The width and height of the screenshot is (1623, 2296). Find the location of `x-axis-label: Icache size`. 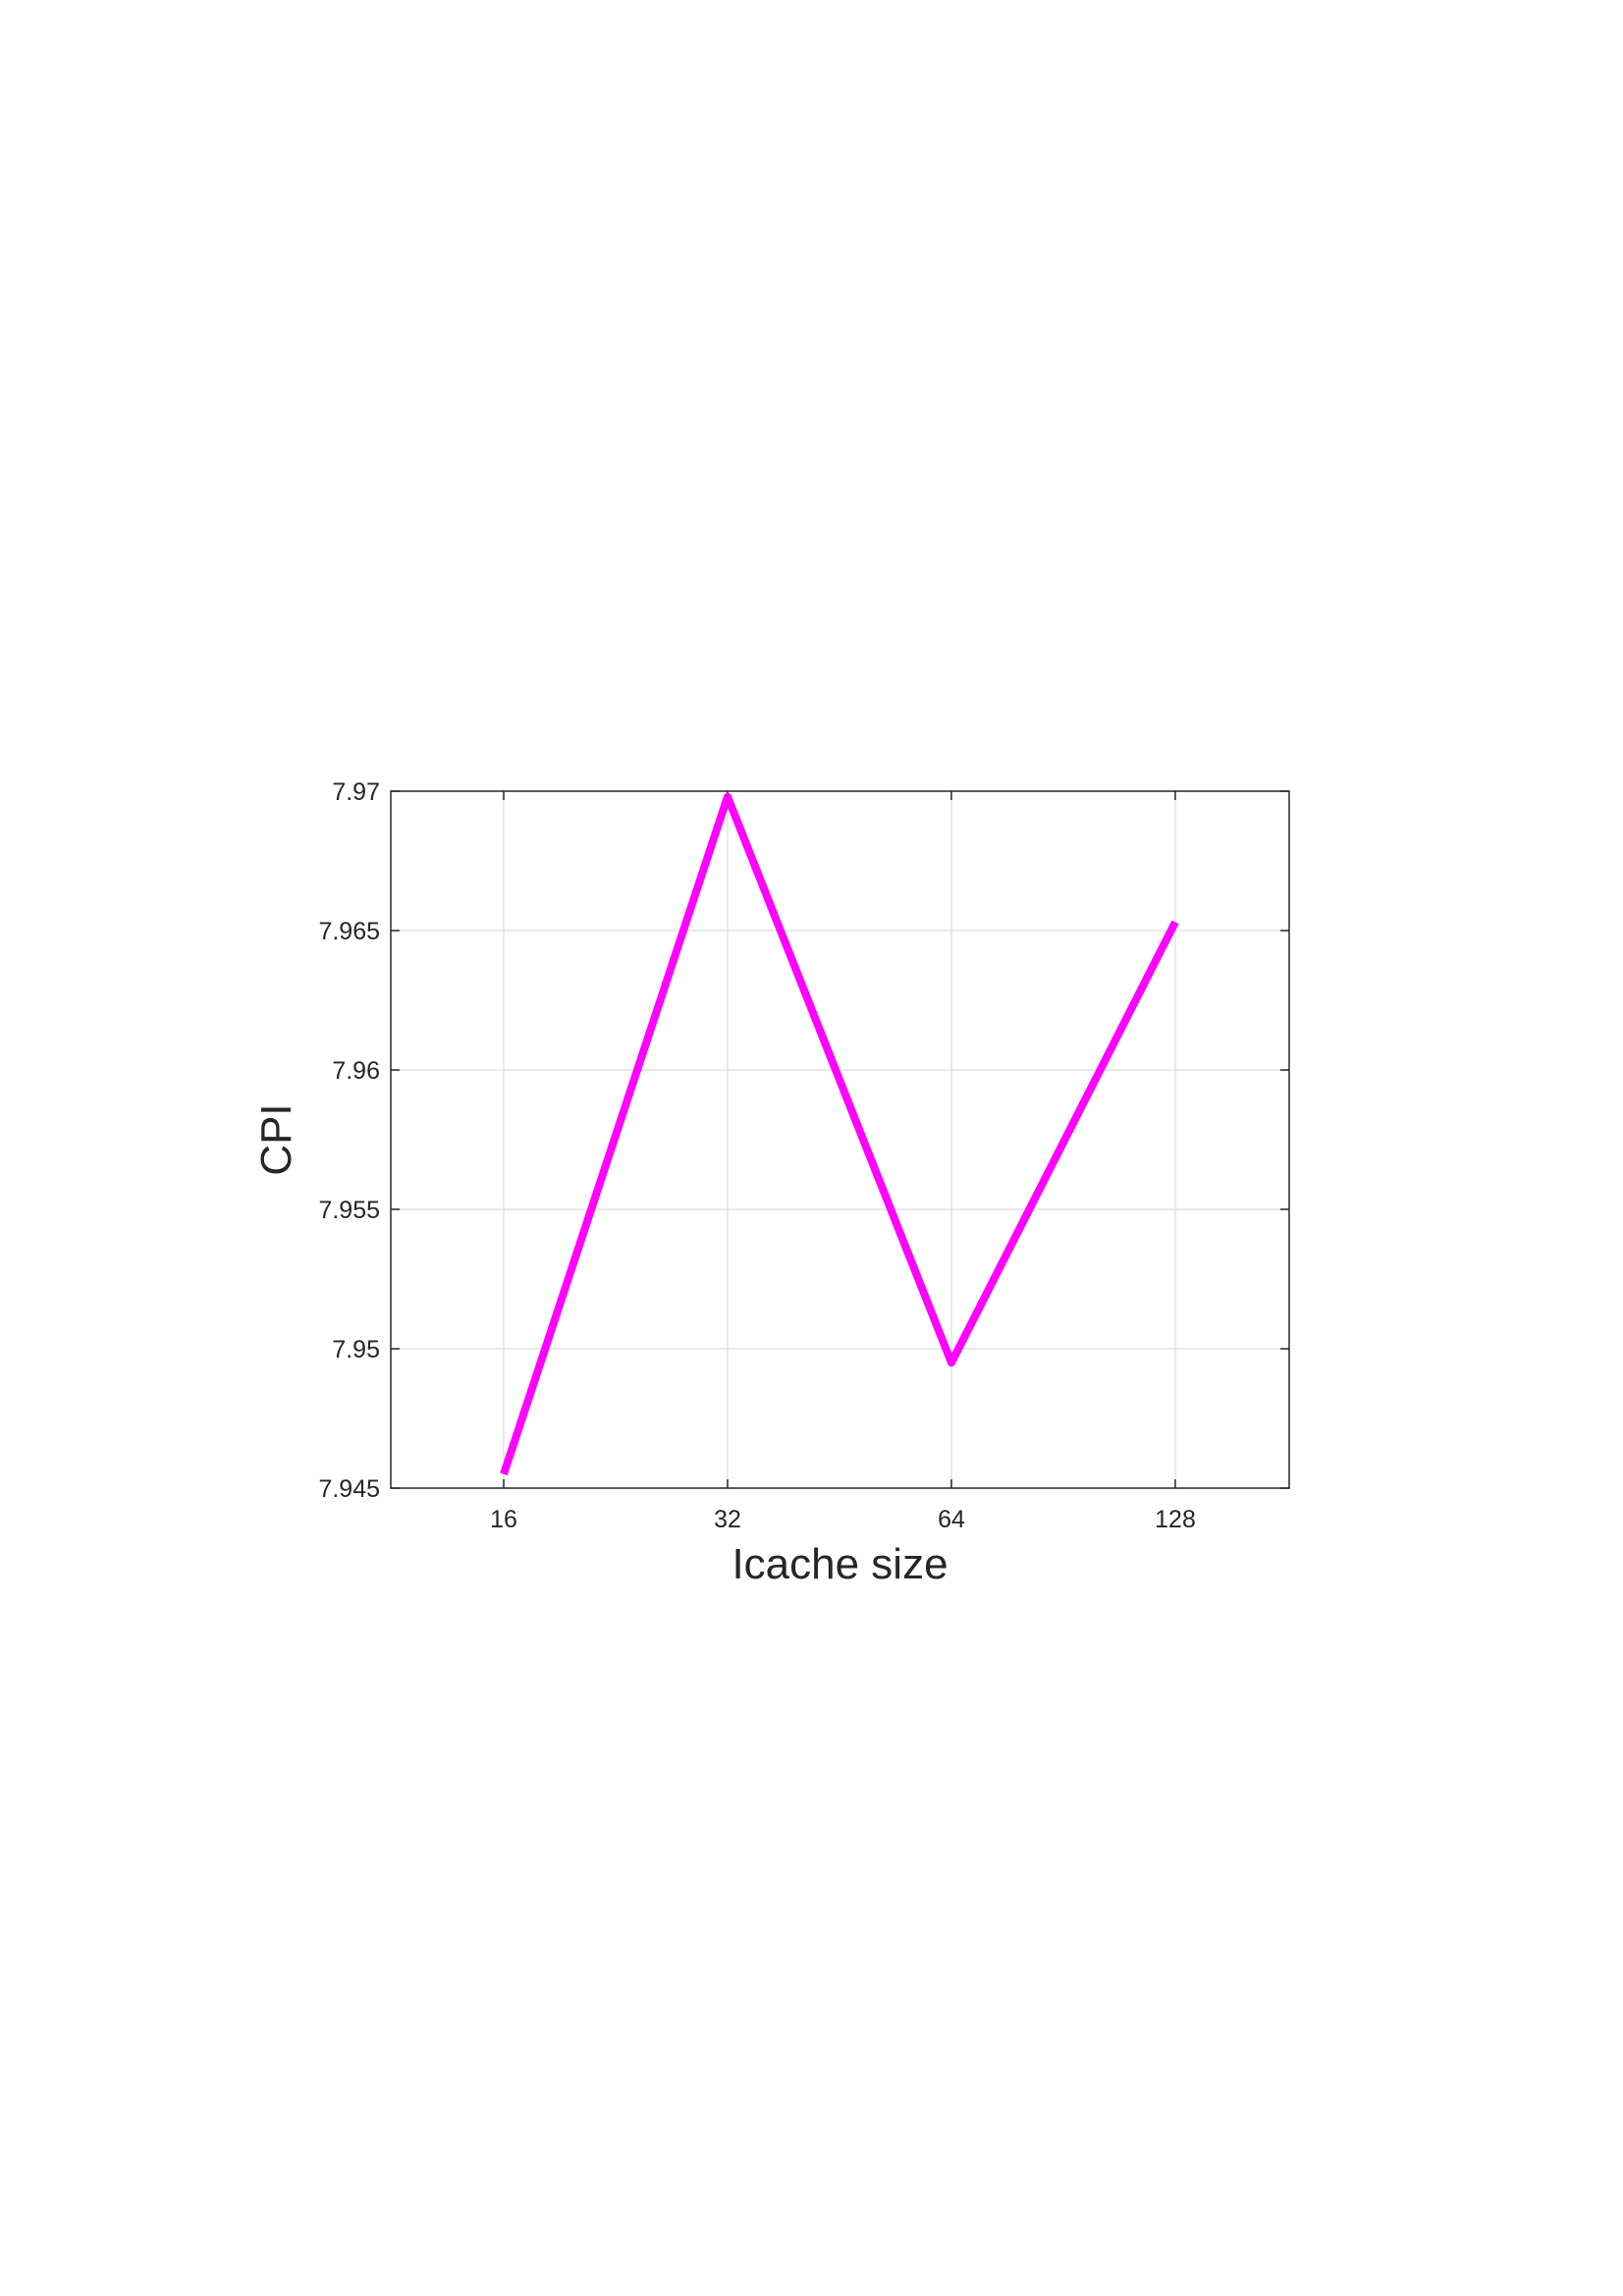

x-axis-label: Icache size is located at coordinates (839, 1564).